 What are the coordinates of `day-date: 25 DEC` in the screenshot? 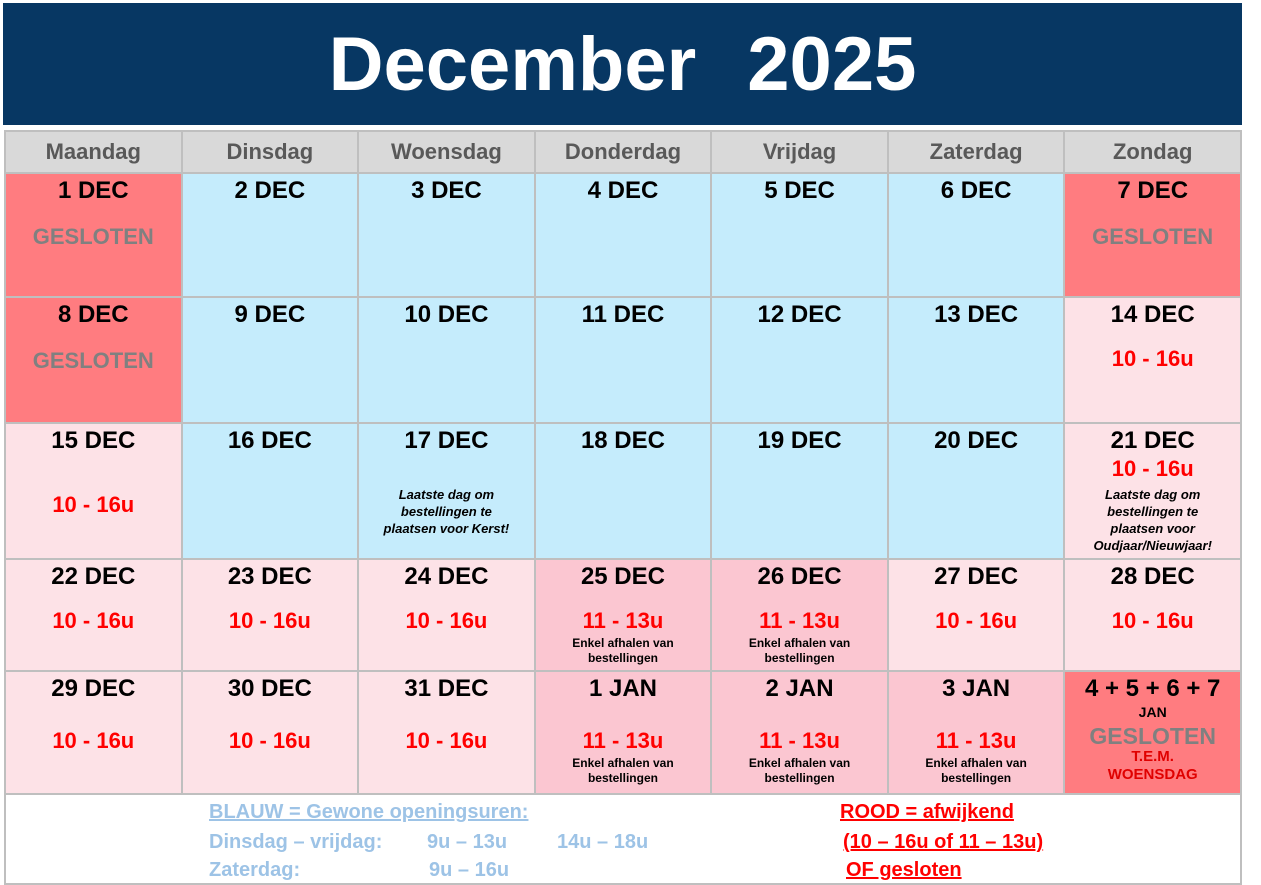 It's located at (622, 576).